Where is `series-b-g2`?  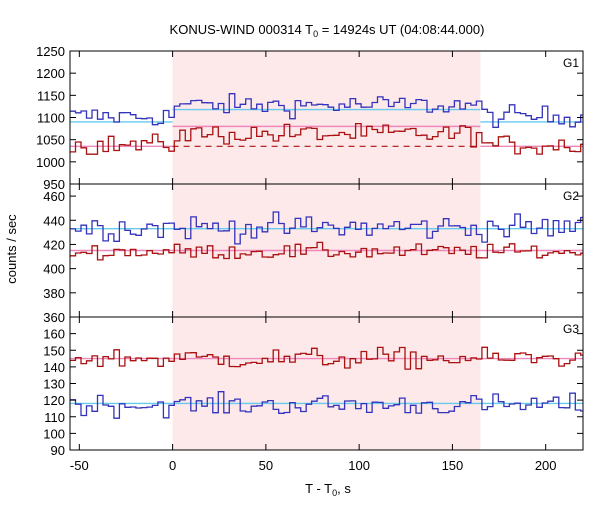
series-b-g2 is located at coordinates (326, 251).